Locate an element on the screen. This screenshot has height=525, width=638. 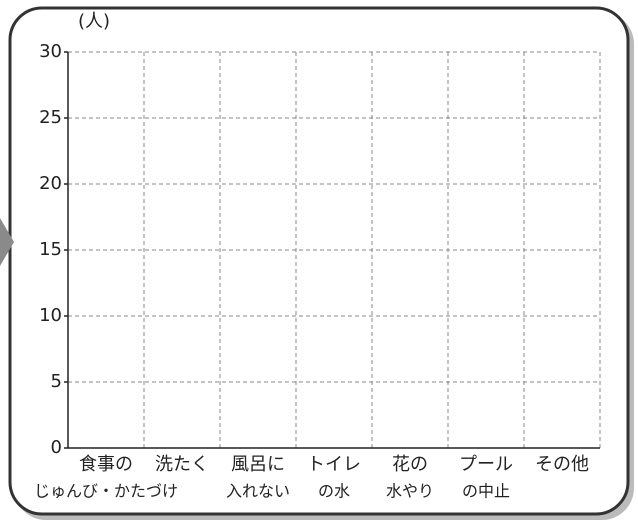
x-tick-label: その他 is located at coordinates (562, 464).